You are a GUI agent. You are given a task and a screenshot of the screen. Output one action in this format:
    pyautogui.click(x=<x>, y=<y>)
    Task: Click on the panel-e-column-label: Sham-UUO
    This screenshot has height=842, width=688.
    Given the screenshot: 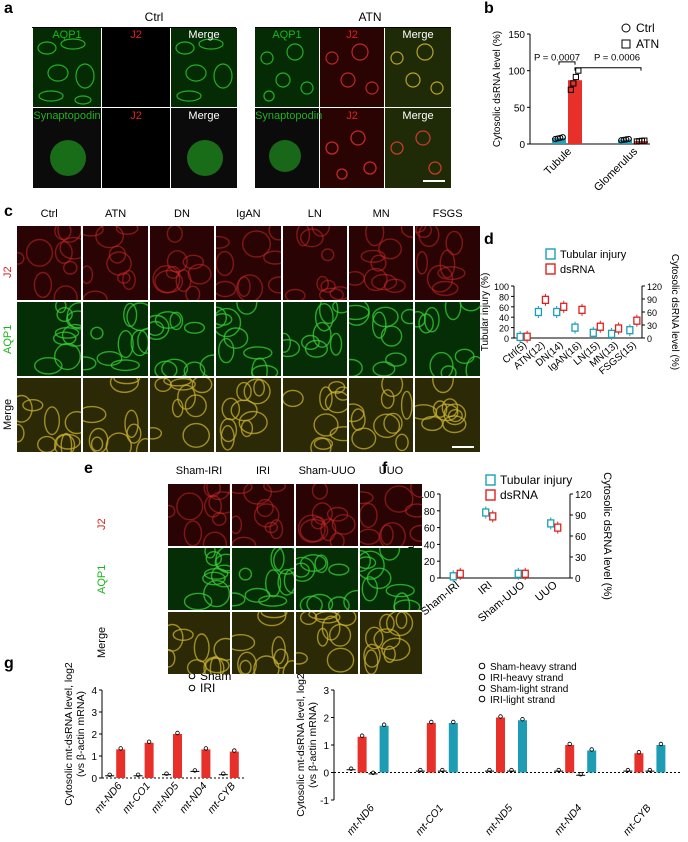 What is the action you would take?
    pyautogui.click(x=327, y=471)
    